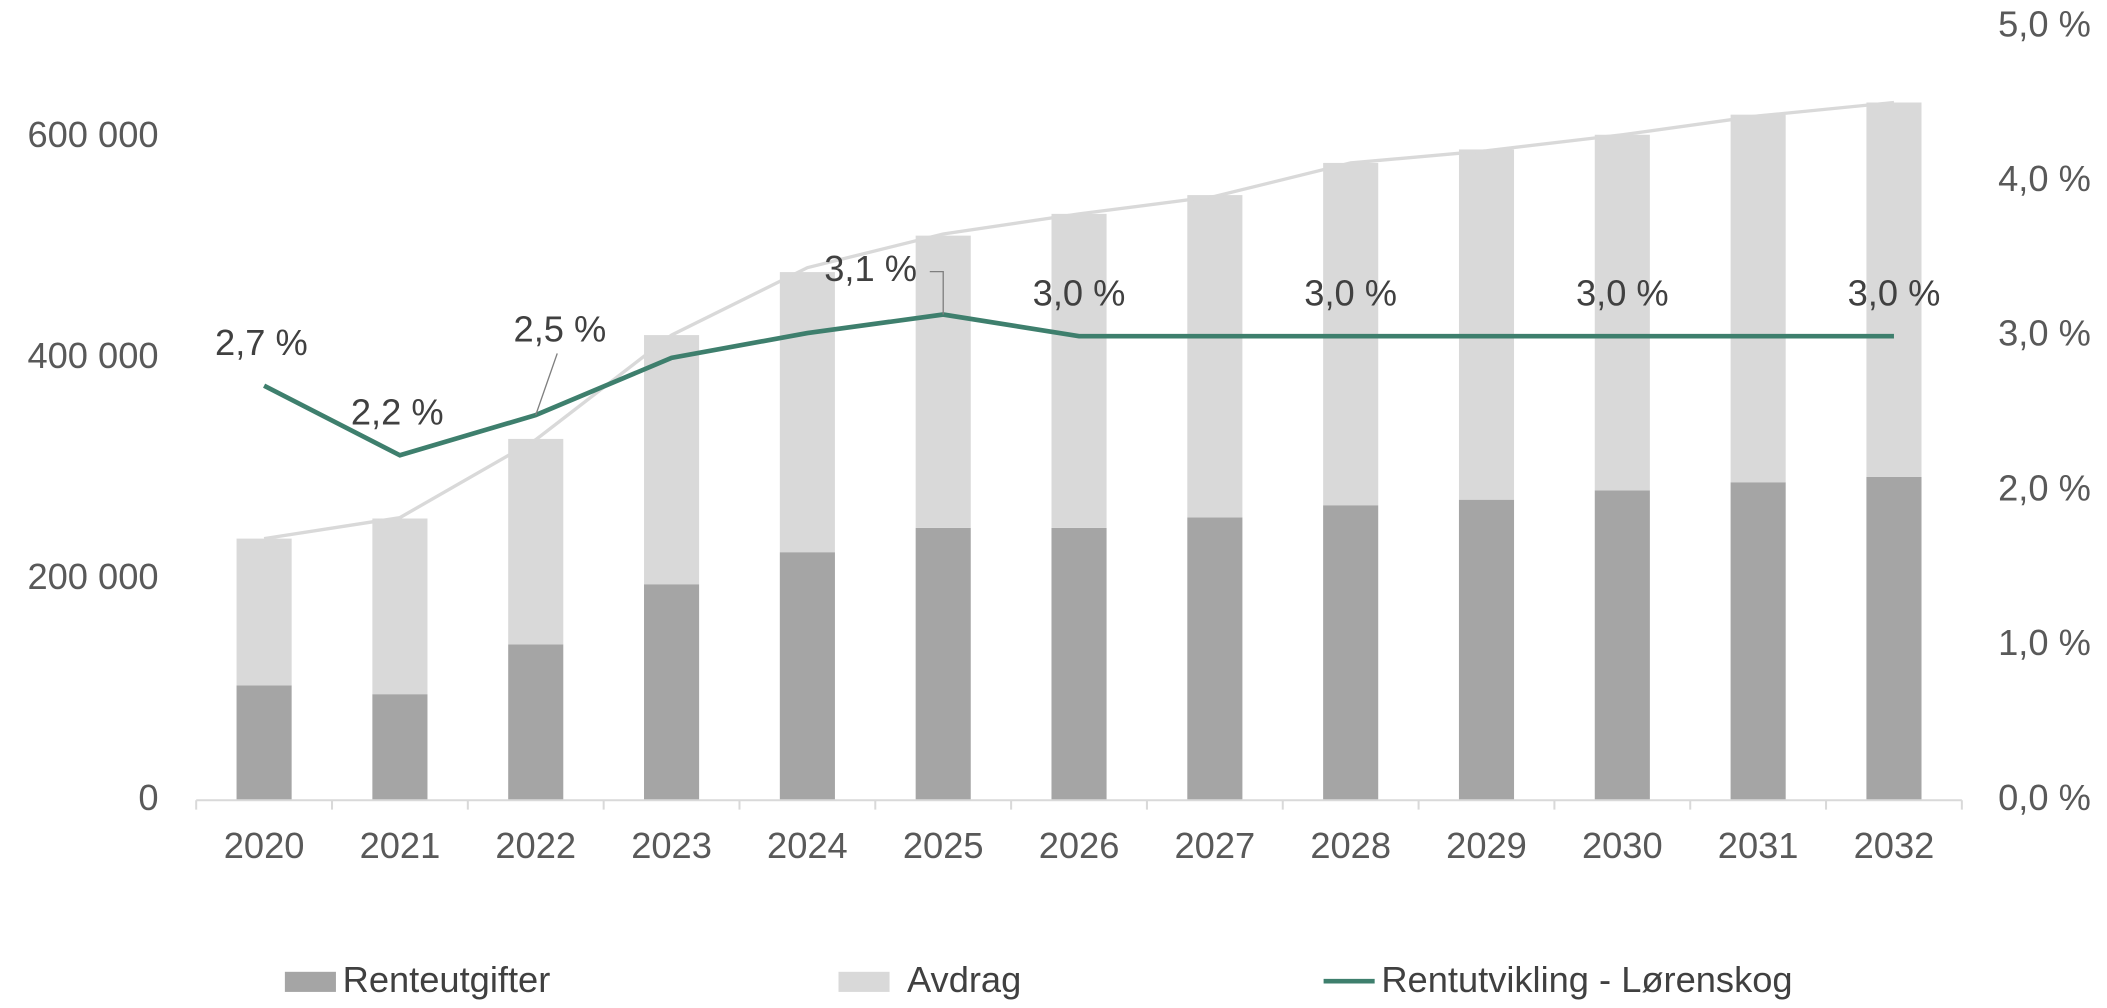 This screenshot has width=2107, height=1008. Describe the element at coordinates (943, 845) in the screenshot. I see `x-tick-label: 2025` at that location.